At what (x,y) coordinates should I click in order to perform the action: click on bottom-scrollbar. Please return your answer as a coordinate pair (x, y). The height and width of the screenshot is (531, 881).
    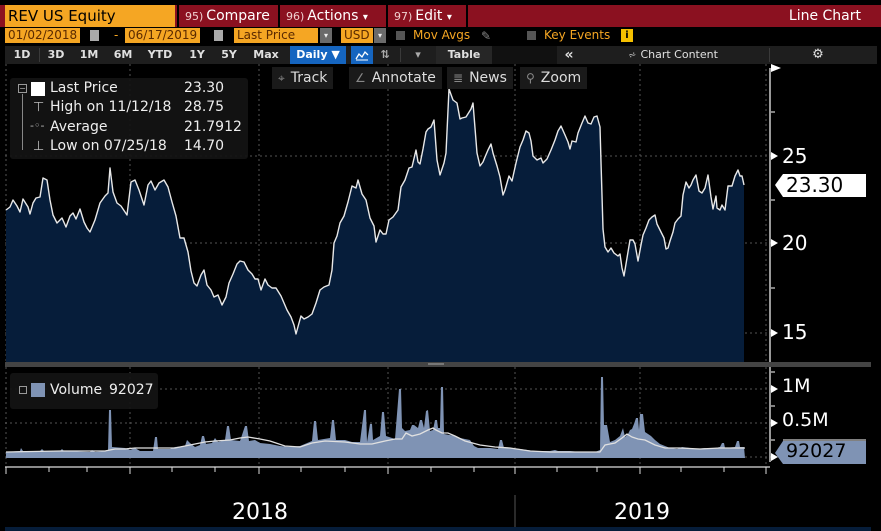
    Looking at the image, I should click on (438, 529).